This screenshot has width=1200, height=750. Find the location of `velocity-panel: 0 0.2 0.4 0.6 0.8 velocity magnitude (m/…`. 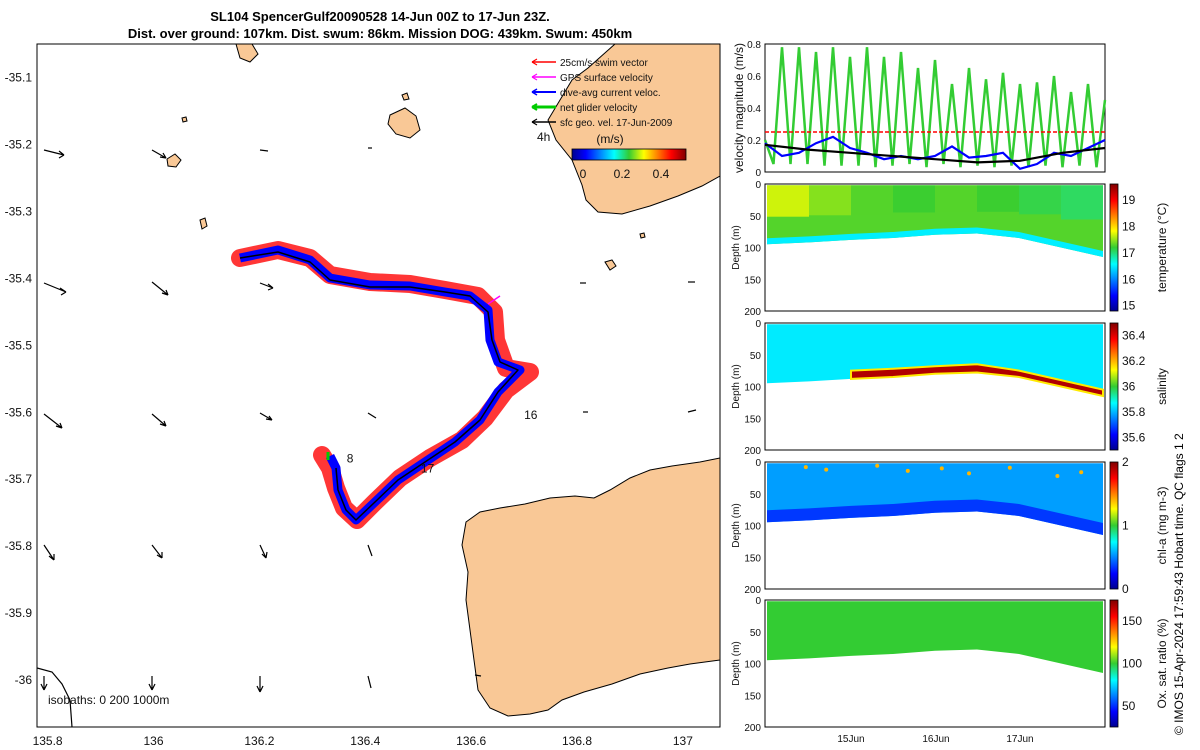

velocity-panel: 0 0.2 0.4 0.6 0.8 velocity magnitude (m/… is located at coordinates (919, 109).